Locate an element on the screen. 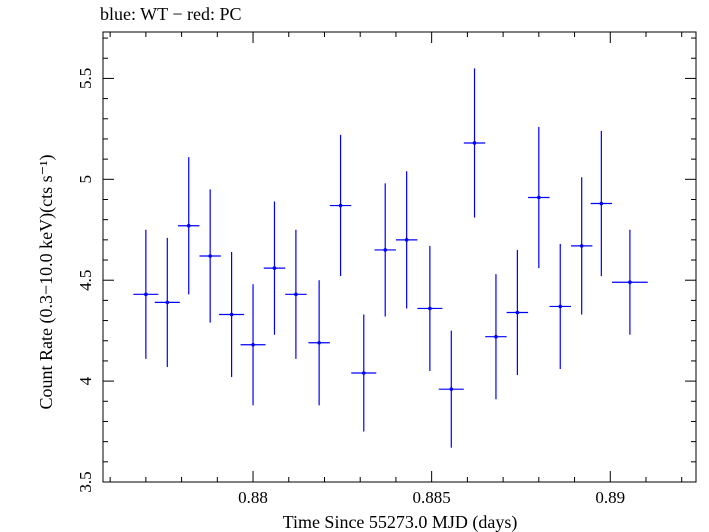 The height and width of the screenshot is (532, 709). y-axis-label: Count Rate (0.3−10.0 keV)(cts s⁻¹) is located at coordinates (46, 281).